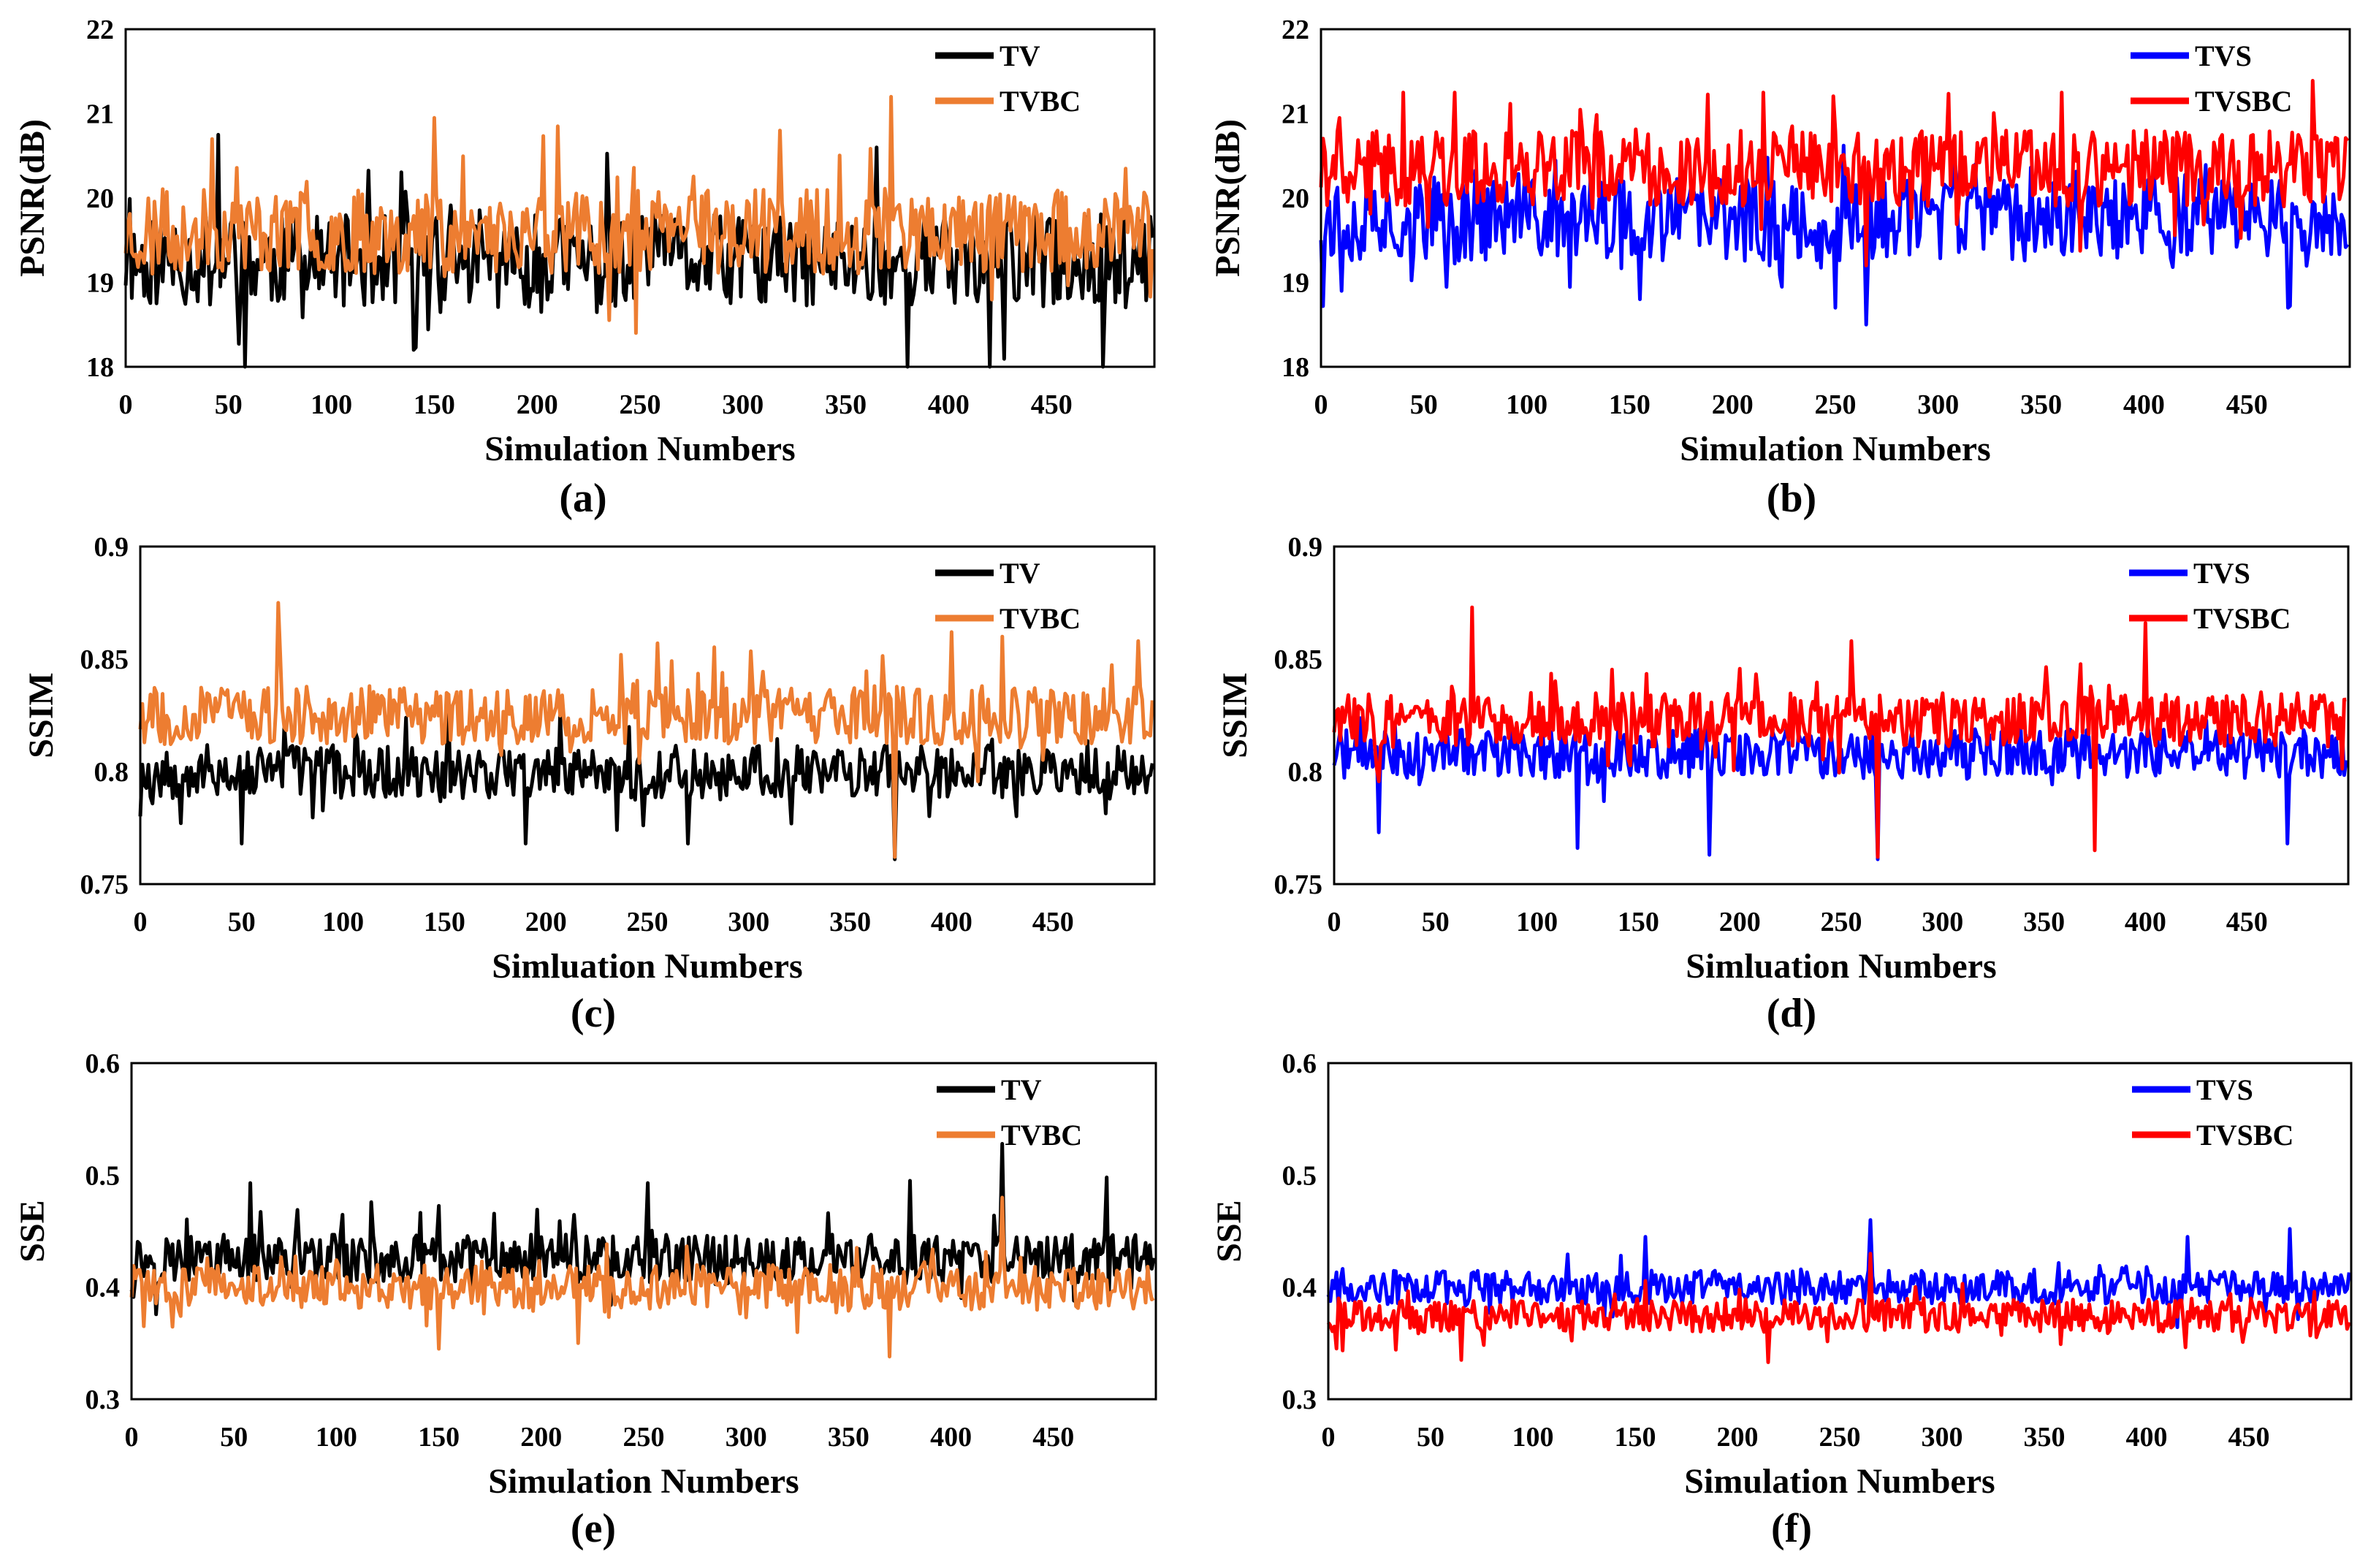 Image resolution: width=2368 pixels, height=1568 pixels. I want to click on x-tick-label: 450, so click(1053, 922).